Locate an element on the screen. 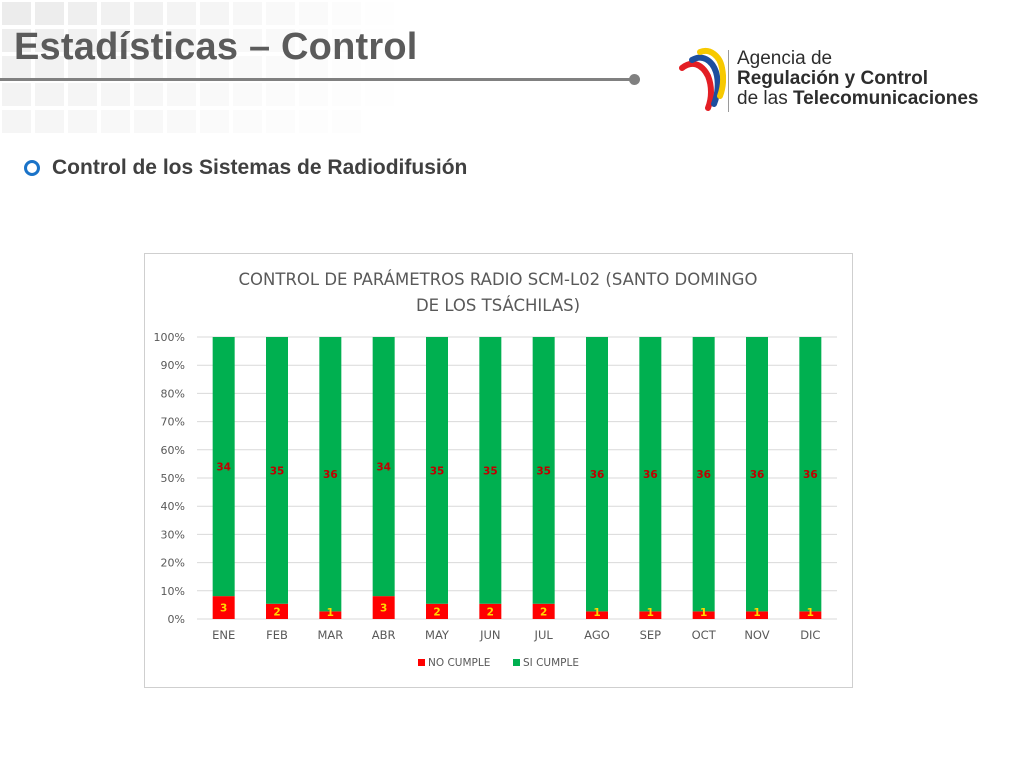 This screenshot has height=768, width=1024. x-tick-label: JUL is located at coordinates (544, 635).